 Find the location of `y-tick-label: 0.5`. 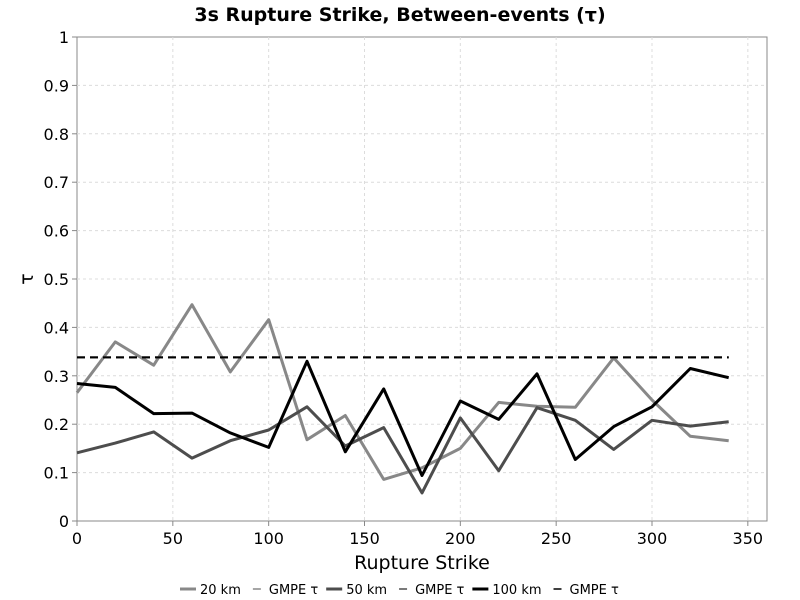

y-tick-label: 0.5 is located at coordinates (56, 279).